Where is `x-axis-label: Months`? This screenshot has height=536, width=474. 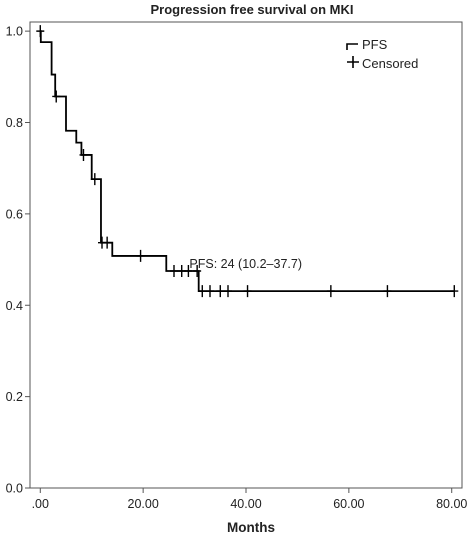 x-axis-label: Months is located at coordinates (251, 527).